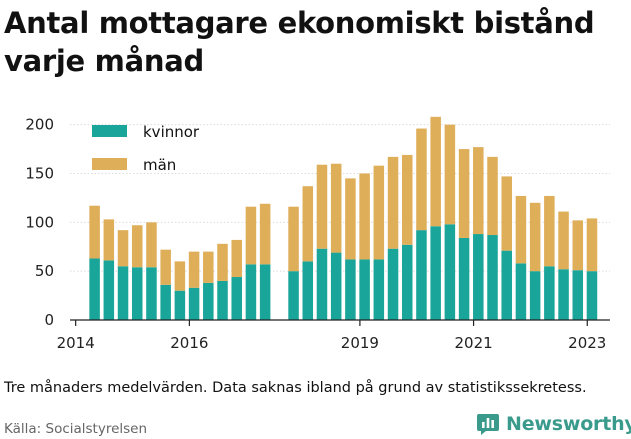 The image size is (631, 439). Describe the element at coordinates (159, 165) in the screenshot. I see `legend-label: män` at that location.